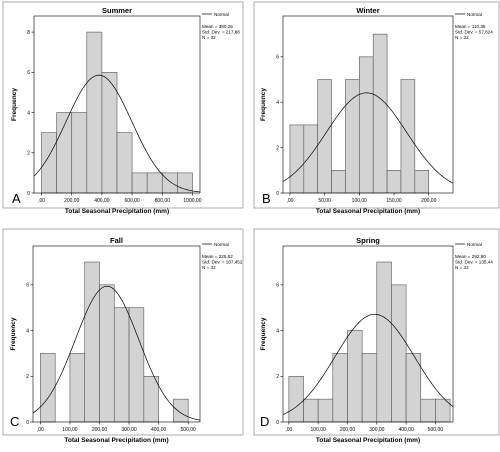 This screenshot has height=452, width=500. What do you see at coordinates (116, 240) in the screenshot?
I see `chart-title: Fall` at bounding box center [116, 240].